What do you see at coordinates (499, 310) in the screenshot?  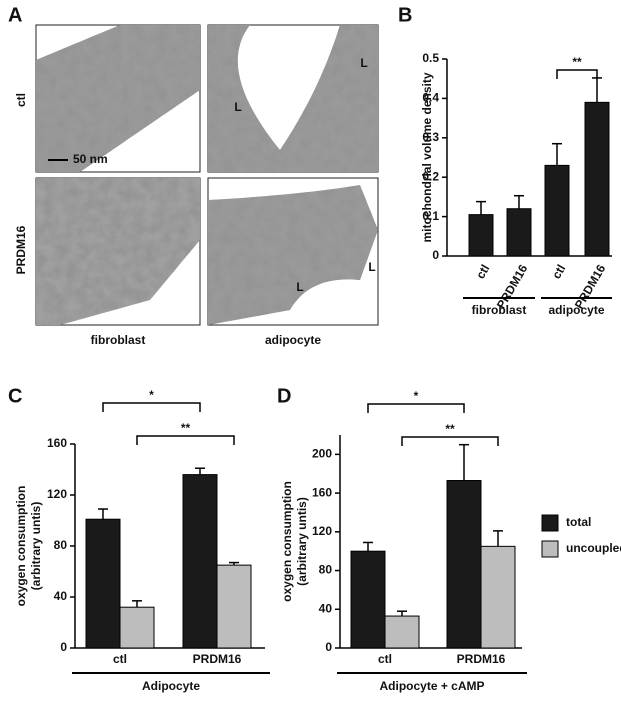 I see `group-label: fibroblast` at bounding box center [499, 310].